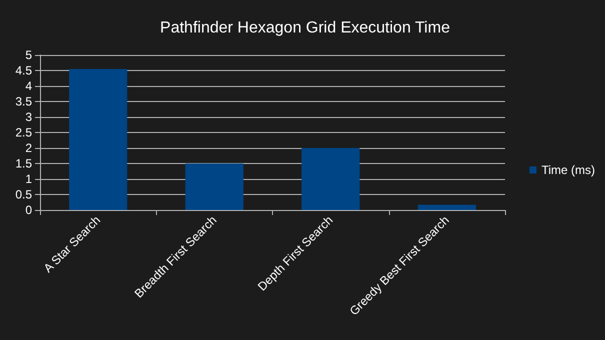 The height and width of the screenshot is (340, 605). I want to click on y-tick-label: 4, so click(28, 86).